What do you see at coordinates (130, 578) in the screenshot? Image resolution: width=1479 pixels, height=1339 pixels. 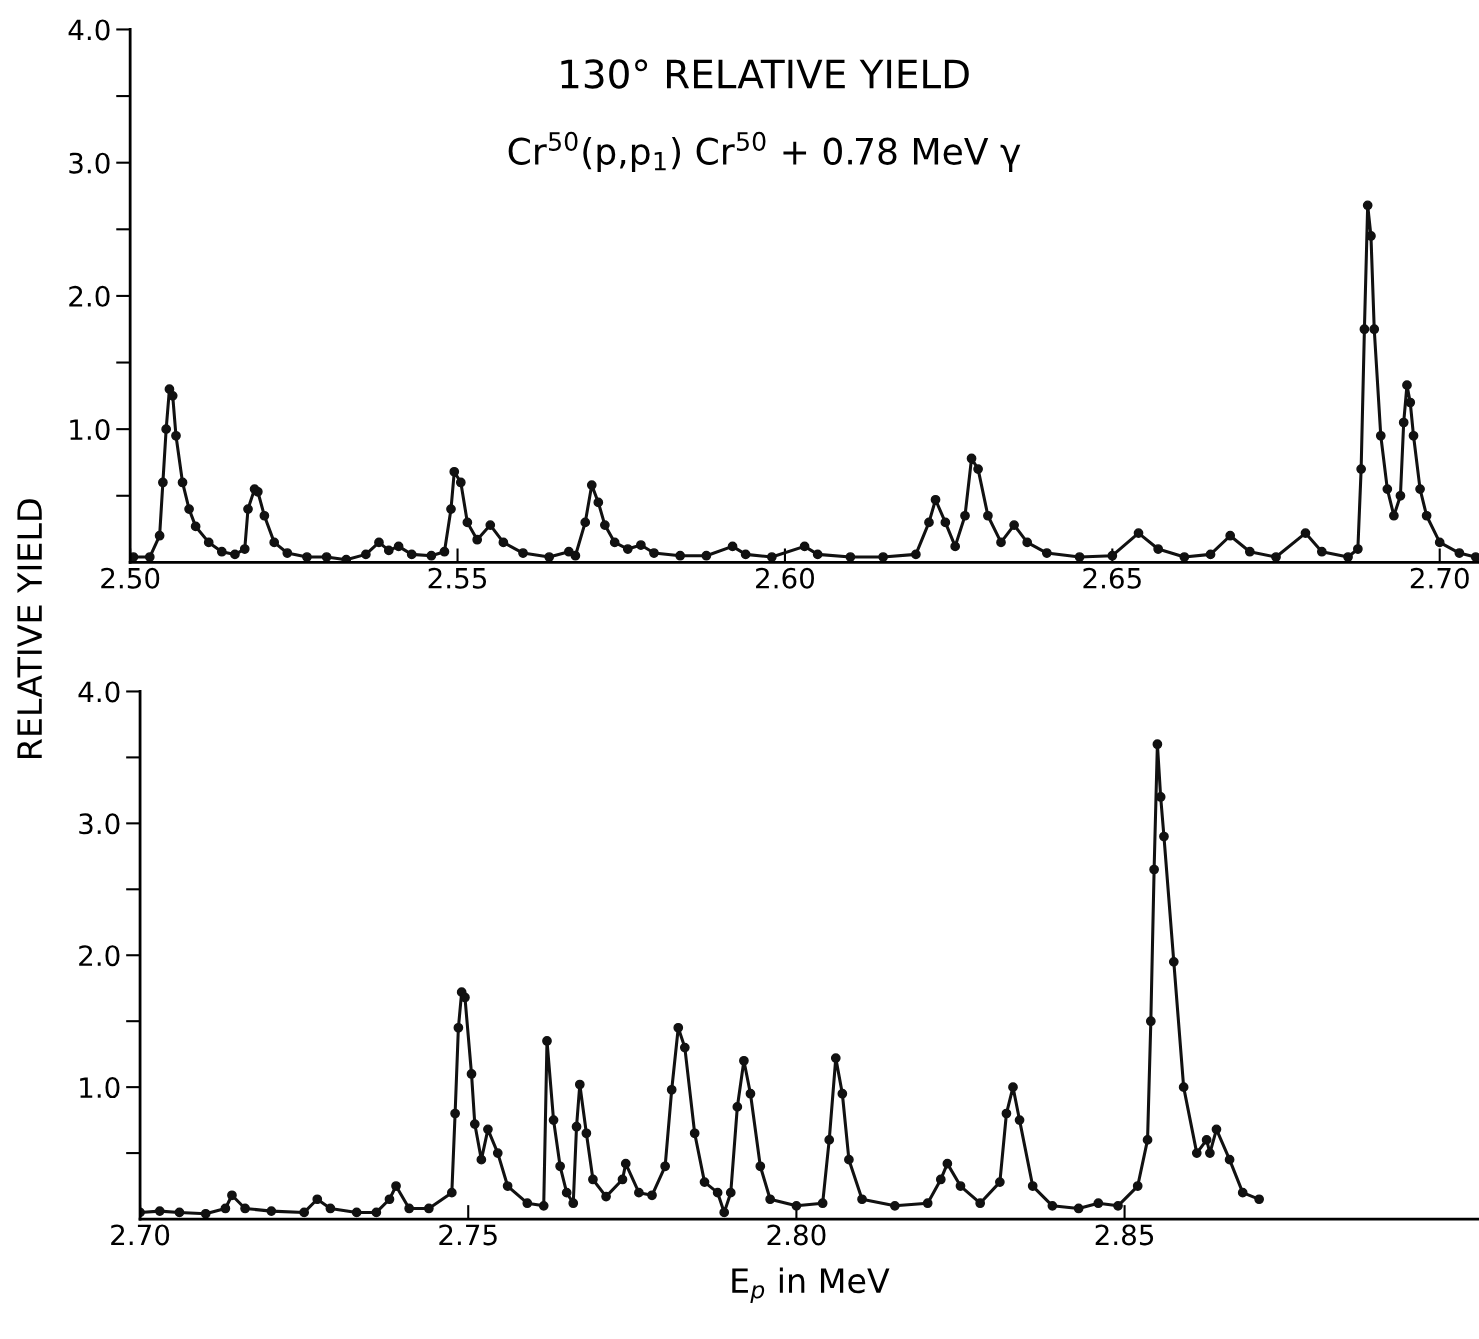 I see `x-tick-label: 2.50` at bounding box center [130, 578].